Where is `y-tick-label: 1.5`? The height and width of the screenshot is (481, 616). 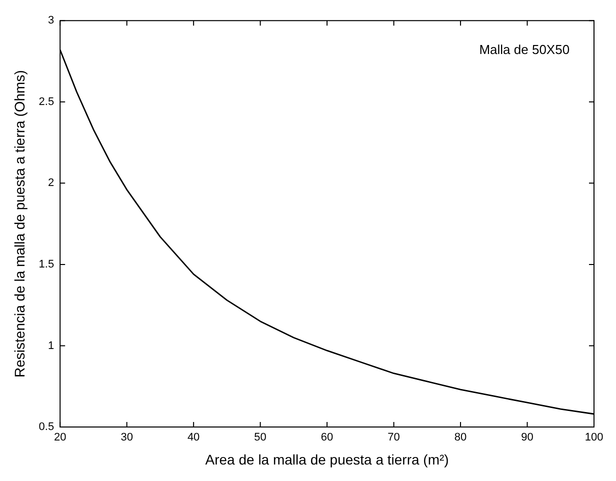
y-tick-label: 1.5 is located at coordinates (46, 264).